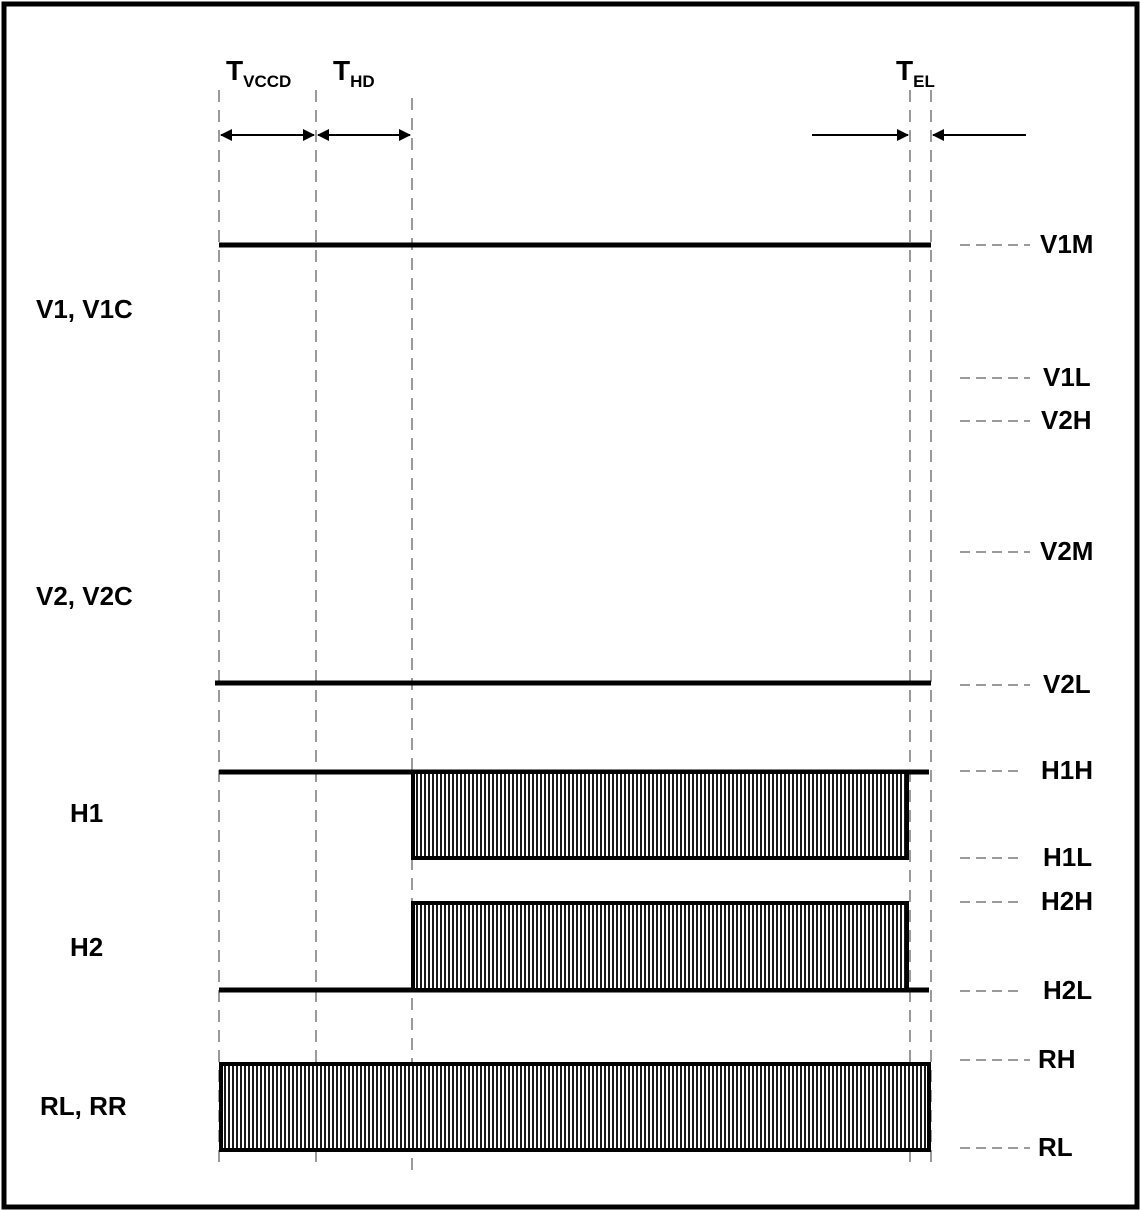  Describe the element at coordinates (1066, 244) in the screenshot. I see `level-label-v1m: V1M` at that location.